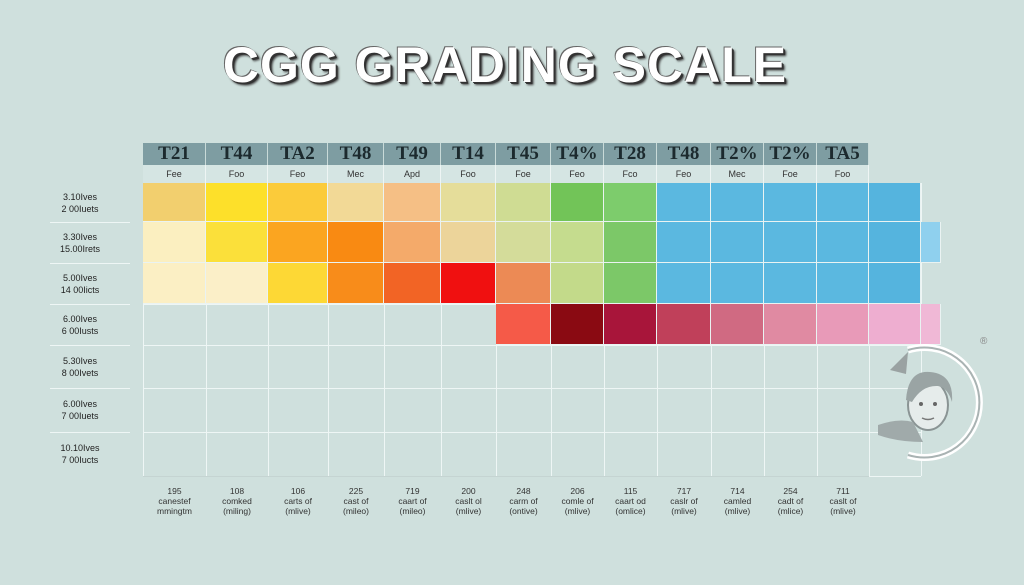  What do you see at coordinates (174, 154) in the screenshot?
I see `column-header: T21` at bounding box center [174, 154].